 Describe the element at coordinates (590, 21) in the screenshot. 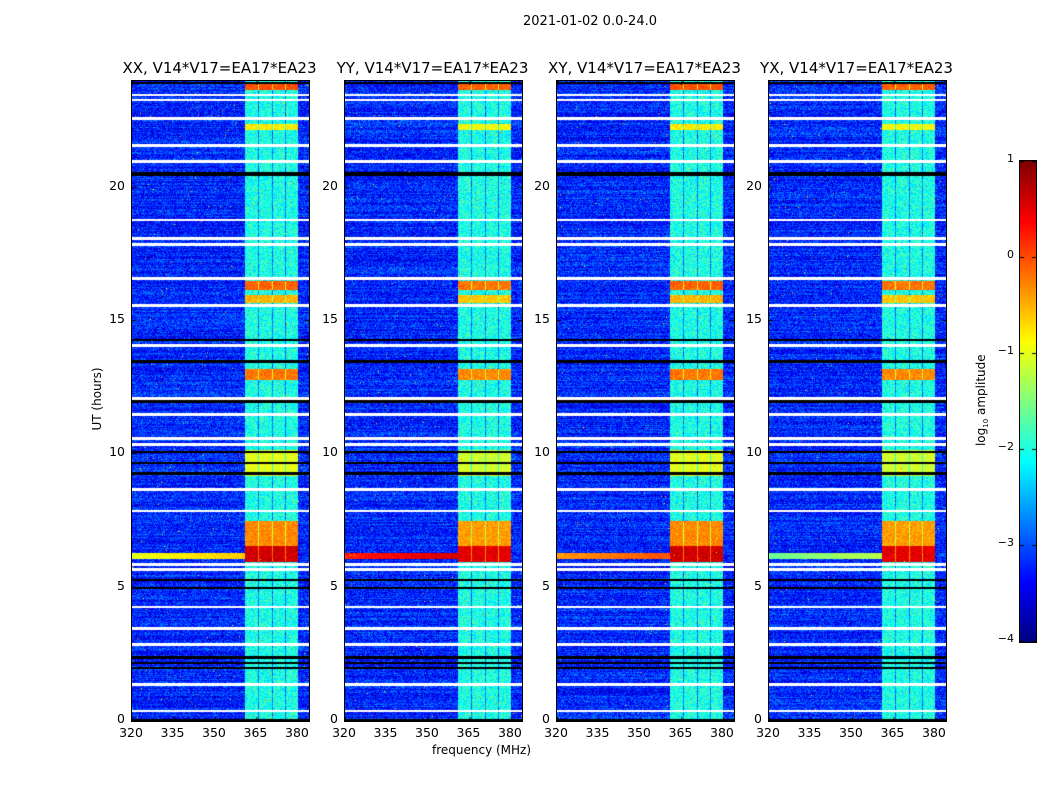

I see `figure-title: 2021-01-02 0.0-24.0` at that location.